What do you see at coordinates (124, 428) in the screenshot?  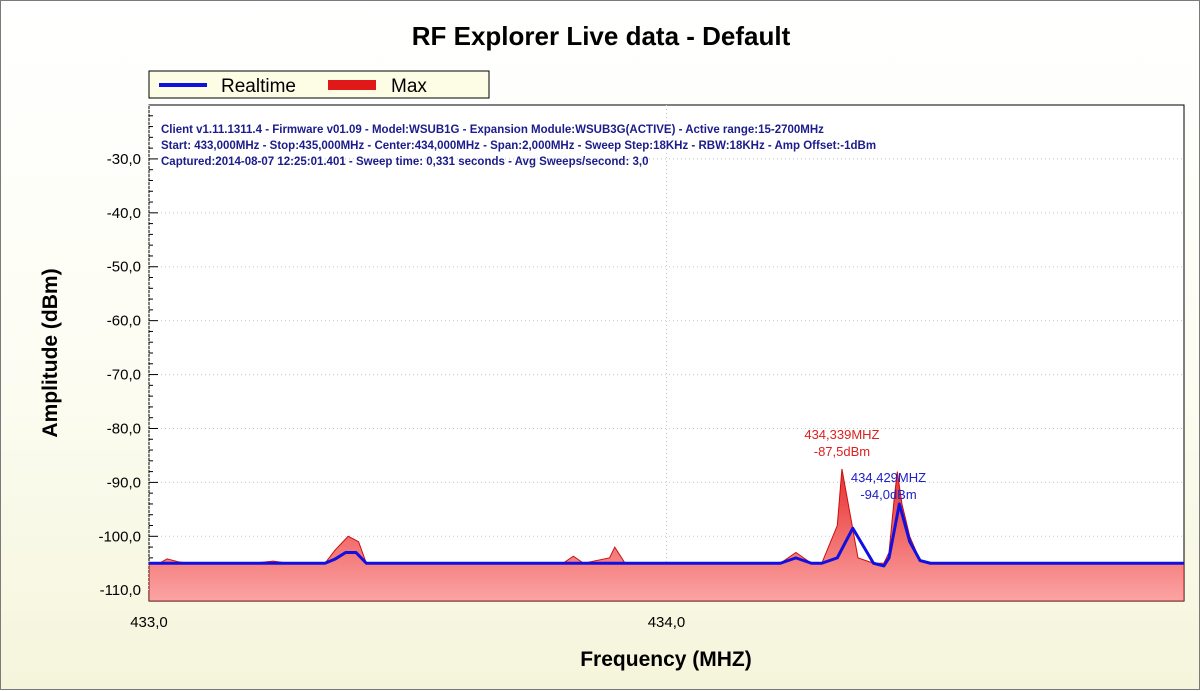 I see `y-tick-label: -80,0` at bounding box center [124, 428].